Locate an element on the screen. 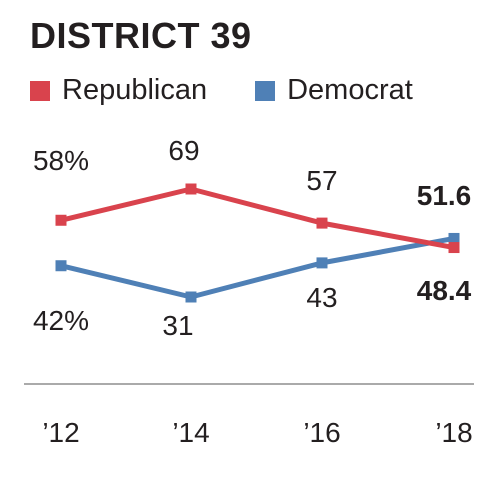  series-line-republican is located at coordinates (257, 218).